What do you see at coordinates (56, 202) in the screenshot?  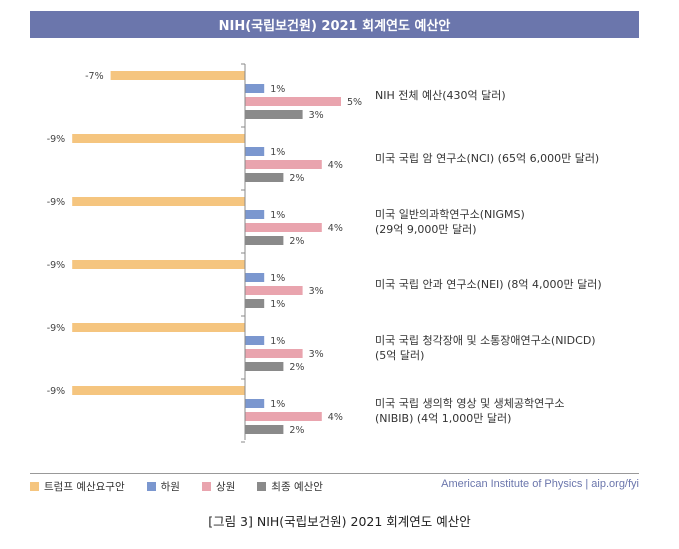 I see `data-label-0-2: -9%` at bounding box center [56, 202].